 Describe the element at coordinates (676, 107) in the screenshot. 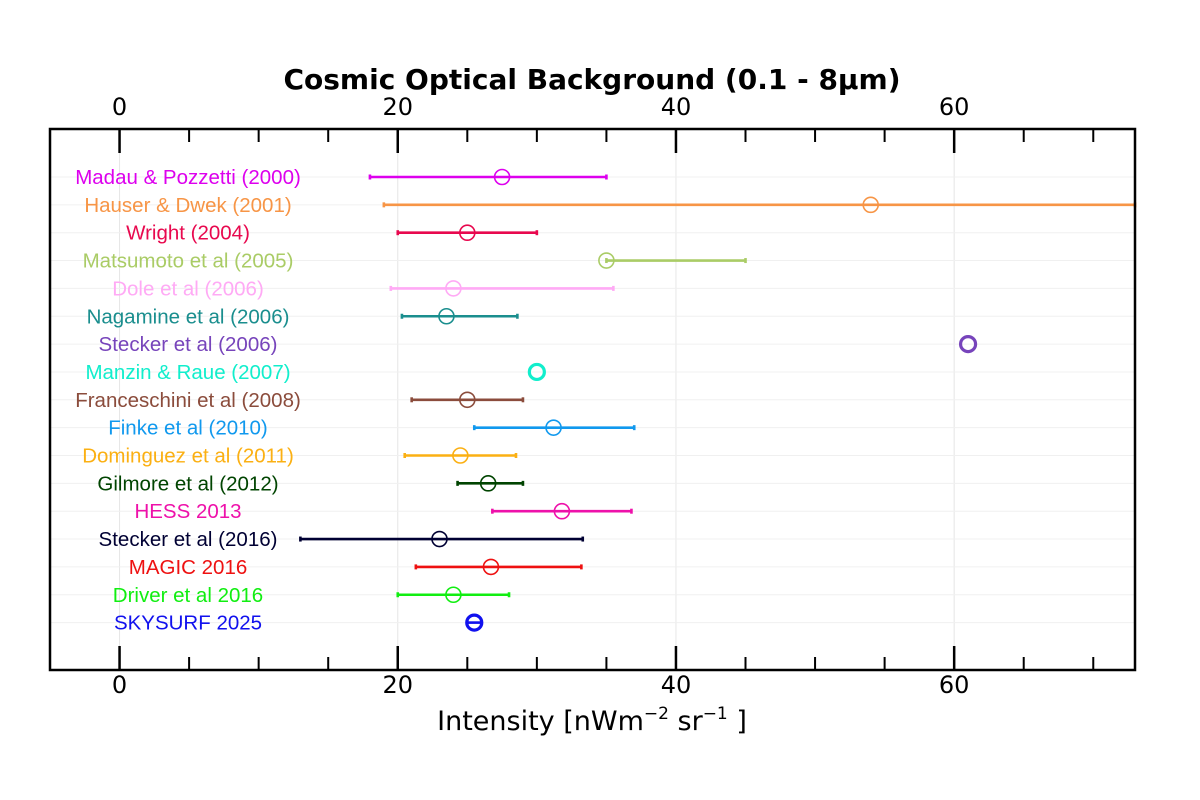

I see `x-tick-label-top: 40` at that location.